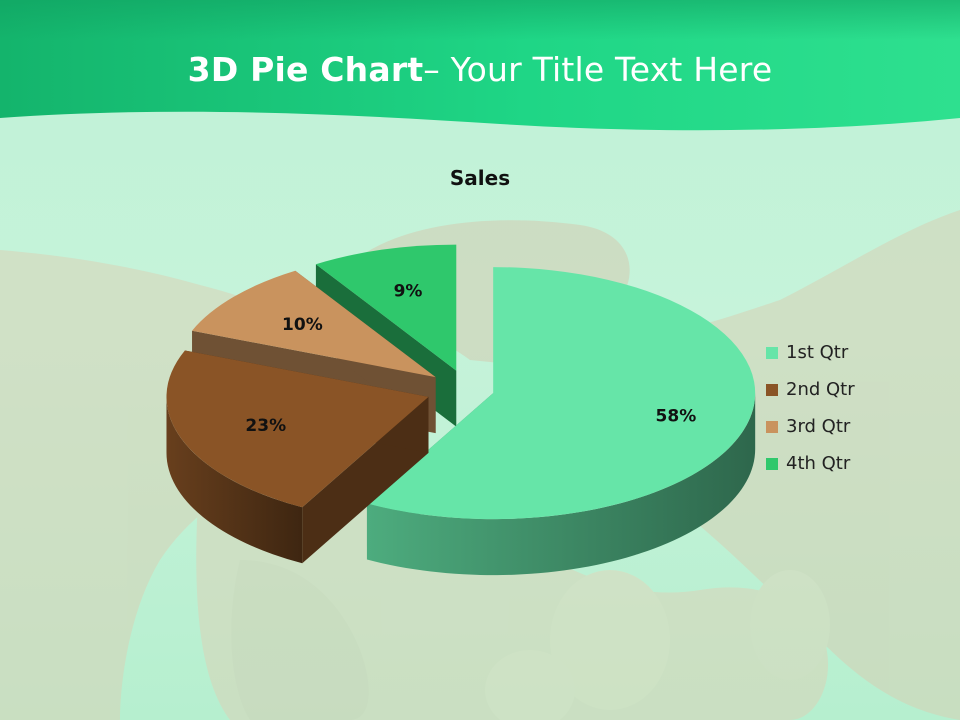 This screenshot has width=960, height=720. I want to click on legend-item-1: 1st Qtr, so click(810, 352).